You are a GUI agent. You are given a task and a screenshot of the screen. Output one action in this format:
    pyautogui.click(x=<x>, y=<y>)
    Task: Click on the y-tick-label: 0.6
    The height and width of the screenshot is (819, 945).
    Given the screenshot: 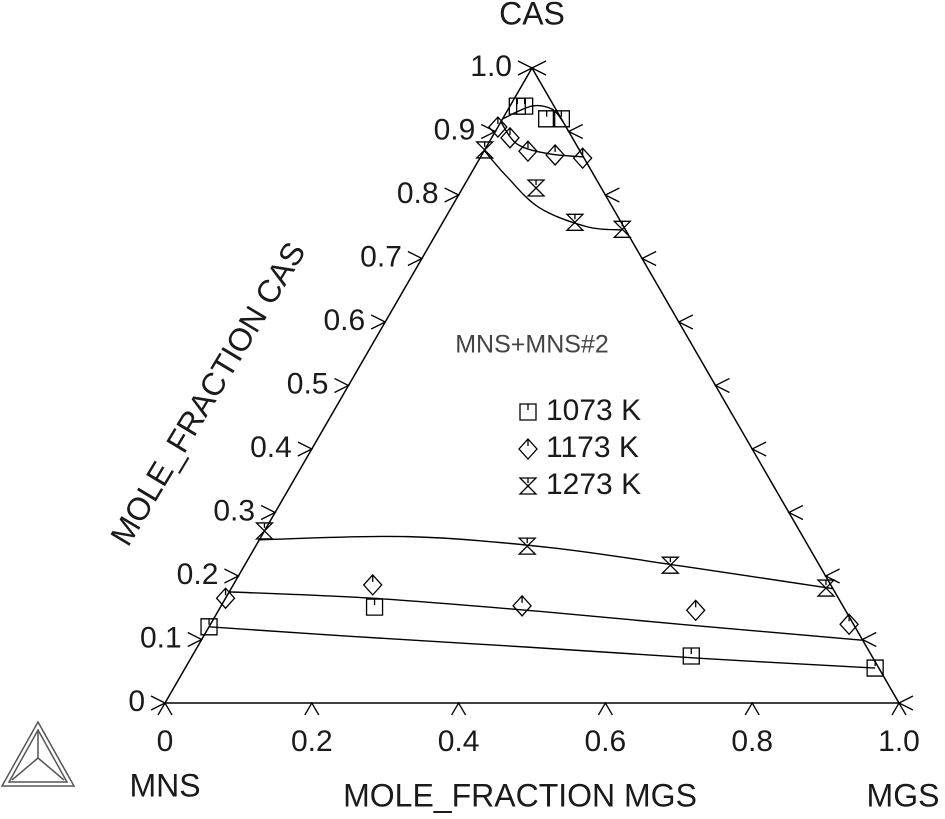 What is the action you would take?
    pyautogui.click(x=344, y=320)
    